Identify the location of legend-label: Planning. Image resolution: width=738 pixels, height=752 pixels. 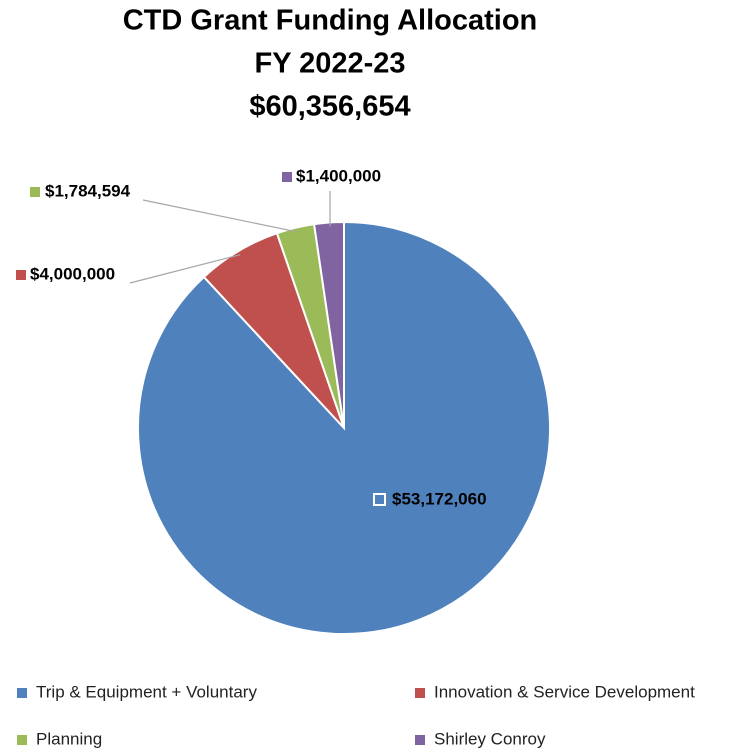
(69, 738).